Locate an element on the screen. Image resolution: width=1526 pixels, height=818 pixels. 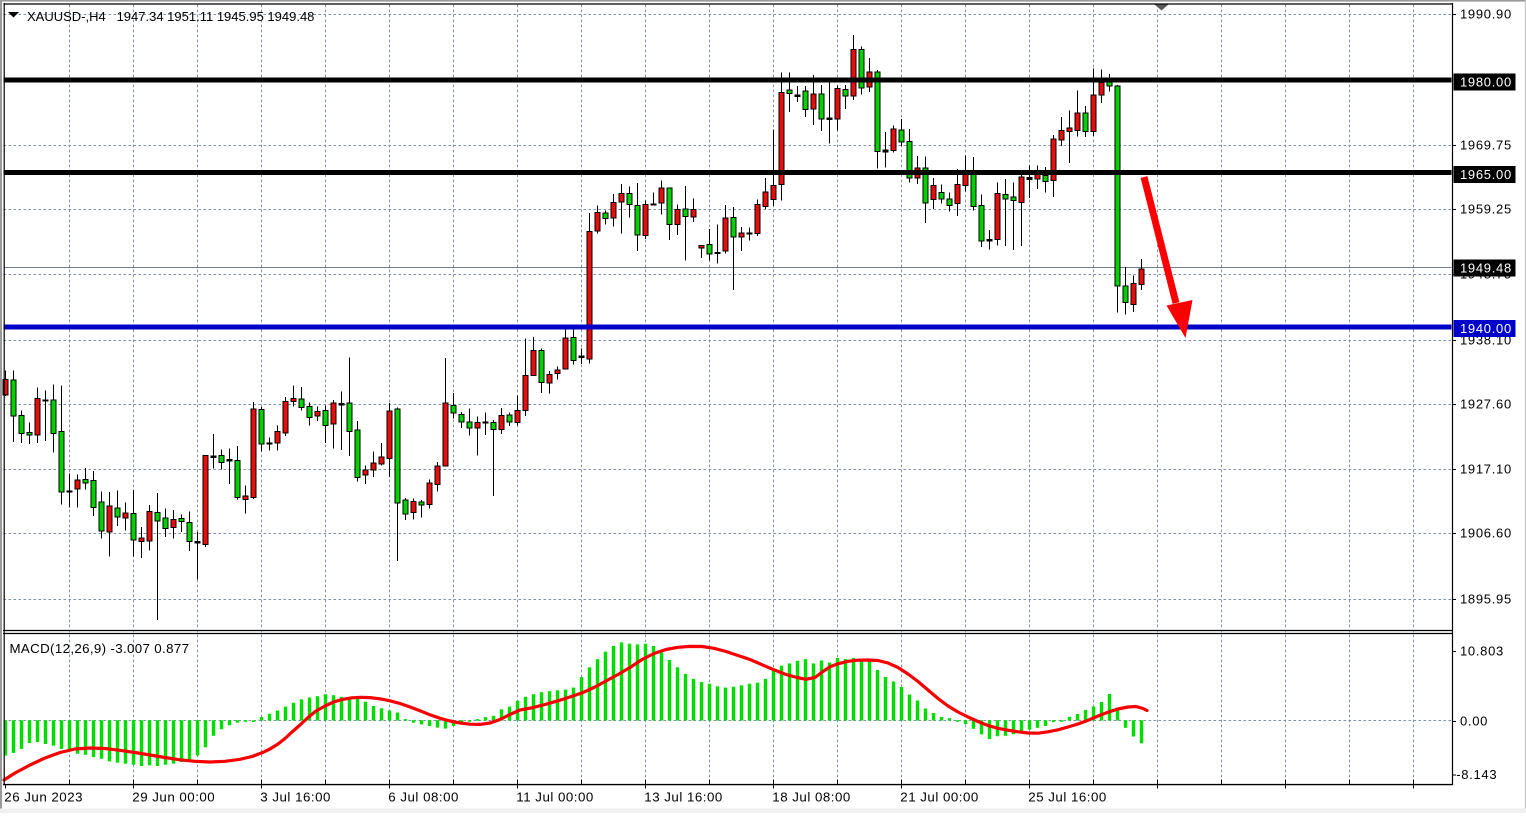
svg-text: 29 Jun 00:00 is located at coordinates (173, 797).